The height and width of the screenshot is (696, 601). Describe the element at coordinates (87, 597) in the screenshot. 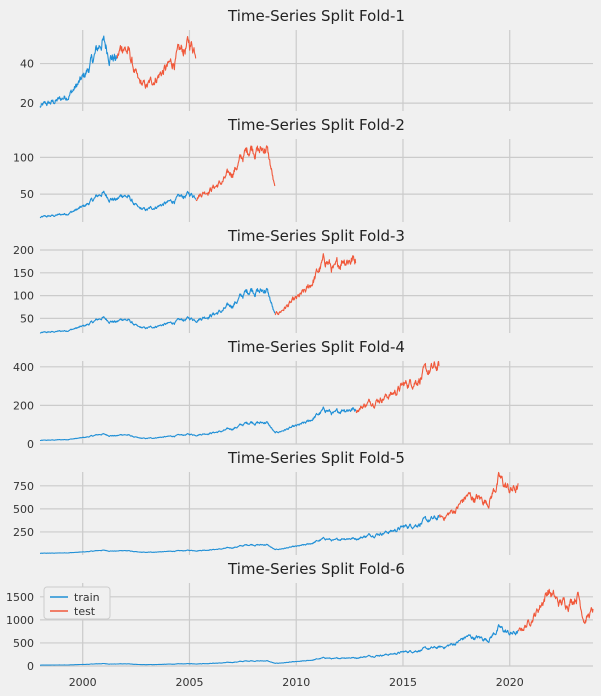

I see `legend-label-train: train` at that location.